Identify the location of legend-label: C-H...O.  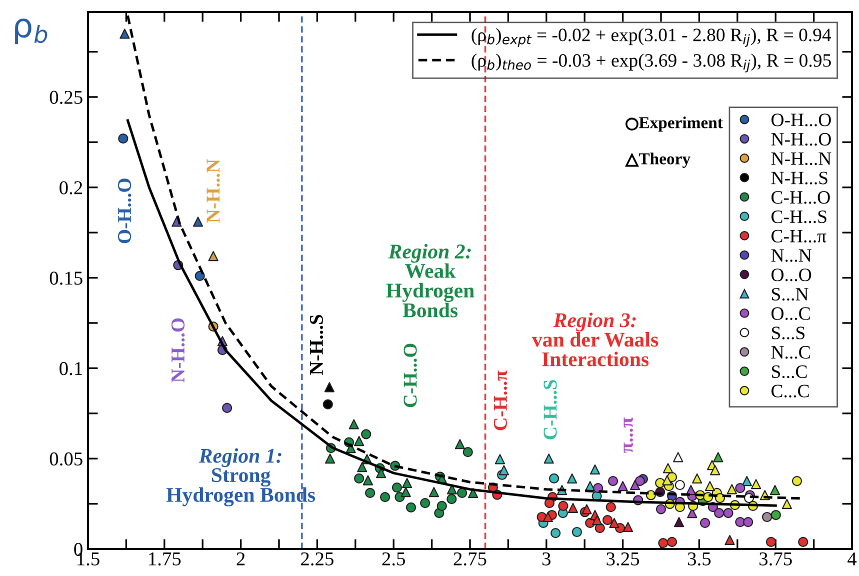
(800, 197).